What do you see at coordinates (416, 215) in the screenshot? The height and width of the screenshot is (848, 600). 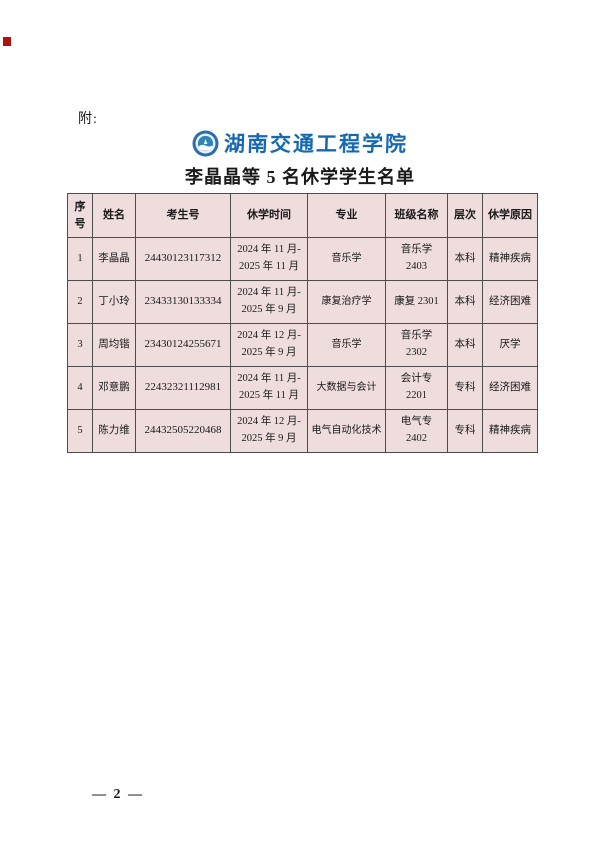 I see `column-header: 班级名称` at bounding box center [416, 215].